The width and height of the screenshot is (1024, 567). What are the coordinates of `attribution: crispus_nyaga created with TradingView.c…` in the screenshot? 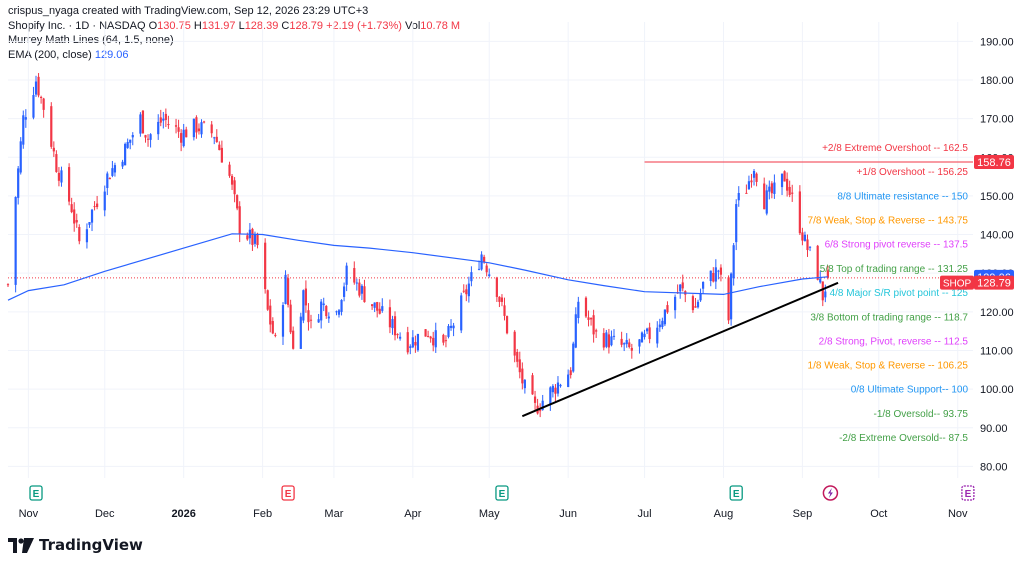 It's located at (188, 11).